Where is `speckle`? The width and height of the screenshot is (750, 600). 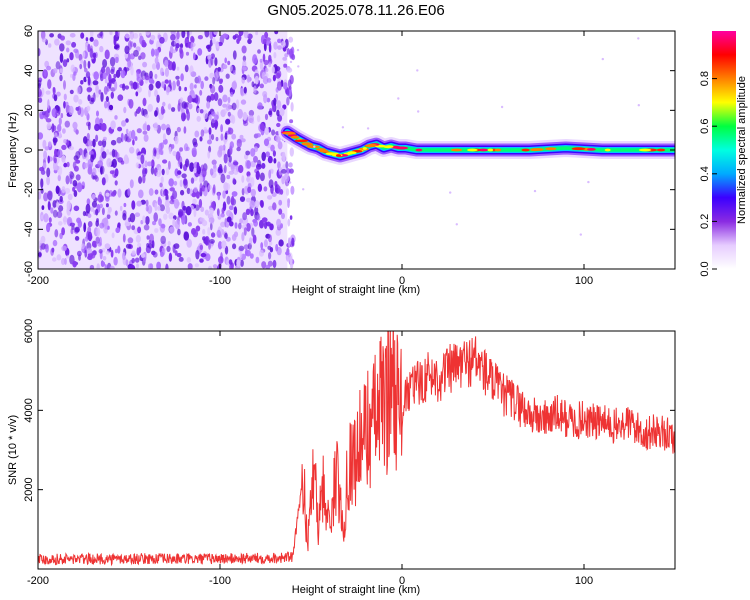
speckle is located at coordinates (303, 189).